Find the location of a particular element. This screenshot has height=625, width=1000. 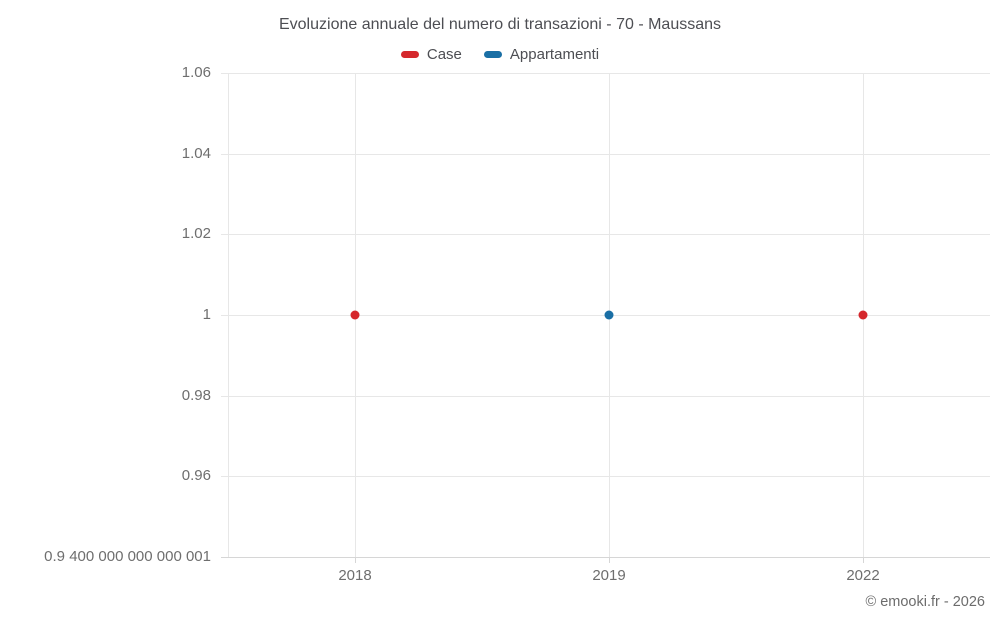

y-axis-label: 0.96 is located at coordinates (196, 476).